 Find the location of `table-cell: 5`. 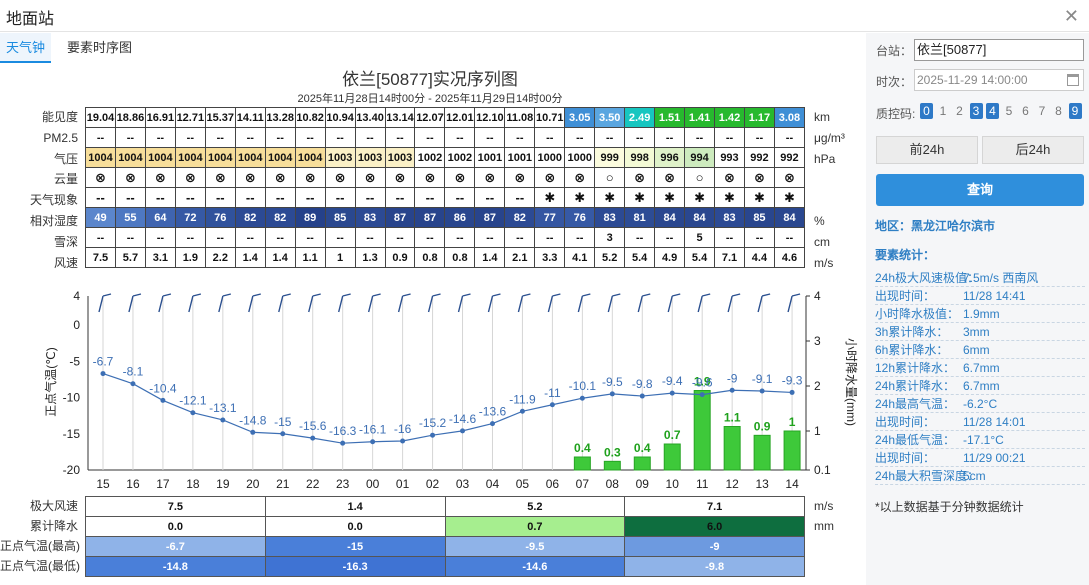

table-cell: 5 is located at coordinates (700, 237).